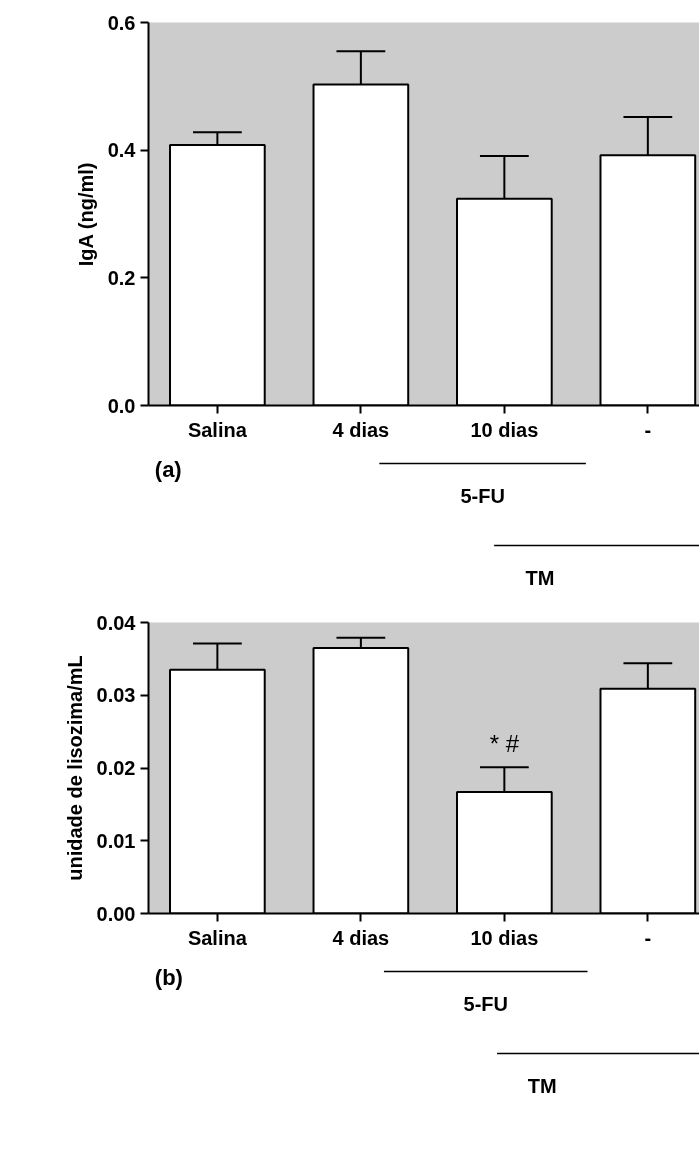  I want to click on y-tick-label: 0.6, so click(121, 22).